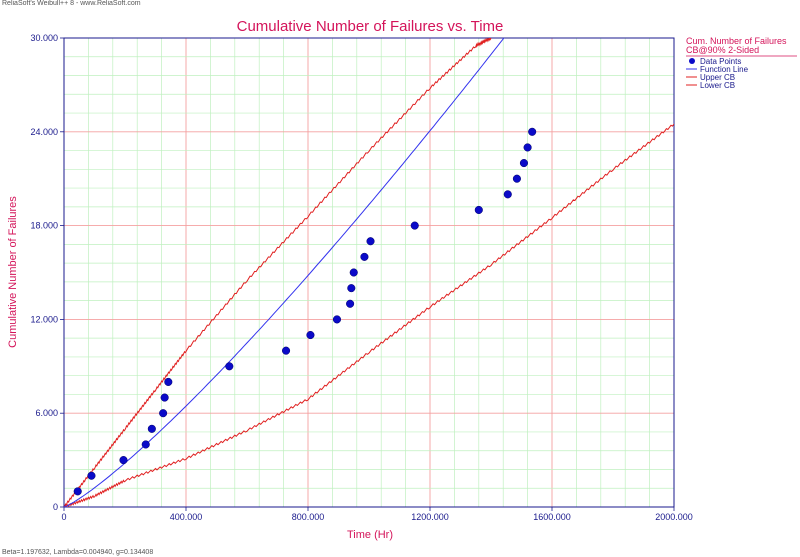 The image size is (800, 557). Describe the element at coordinates (370, 26) in the screenshot. I see `chart-title: Cumulative Number of Failures vs. Time` at that location.